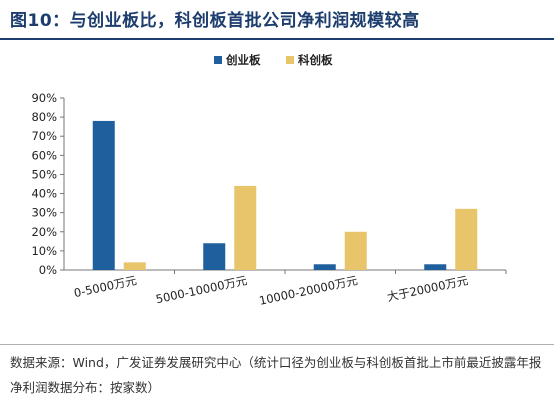 This screenshot has height=409, width=554. I want to click on legend-label: 科创板, so click(315, 60).